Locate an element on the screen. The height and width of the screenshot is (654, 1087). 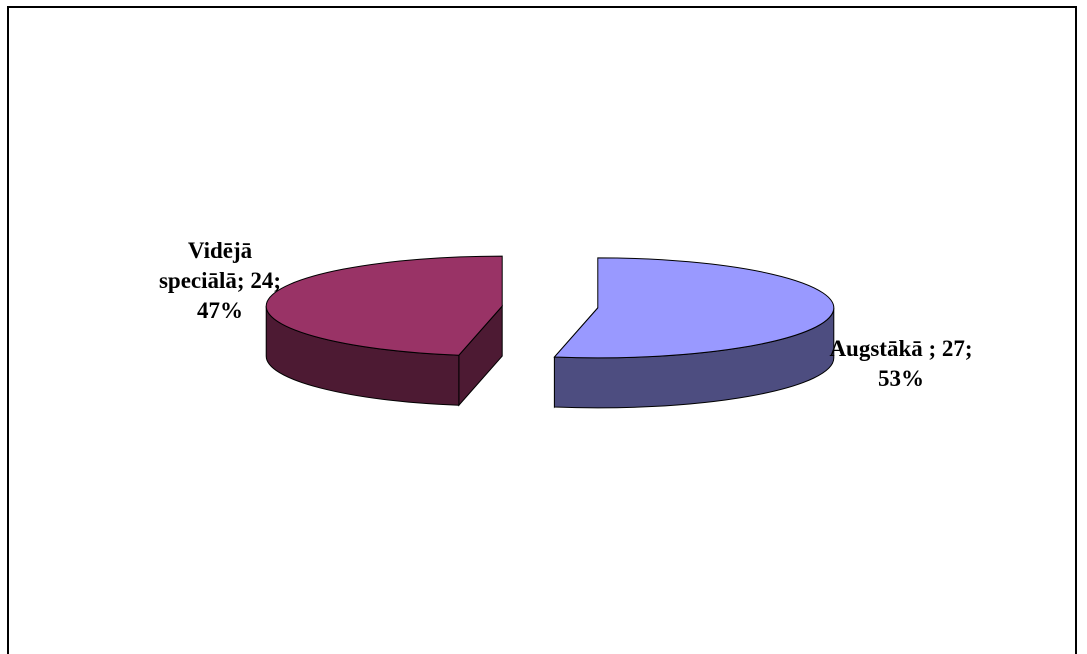
data-label-videja-speciala: Vidējā speciālā; 24; 47% is located at coordinates (220, 281).